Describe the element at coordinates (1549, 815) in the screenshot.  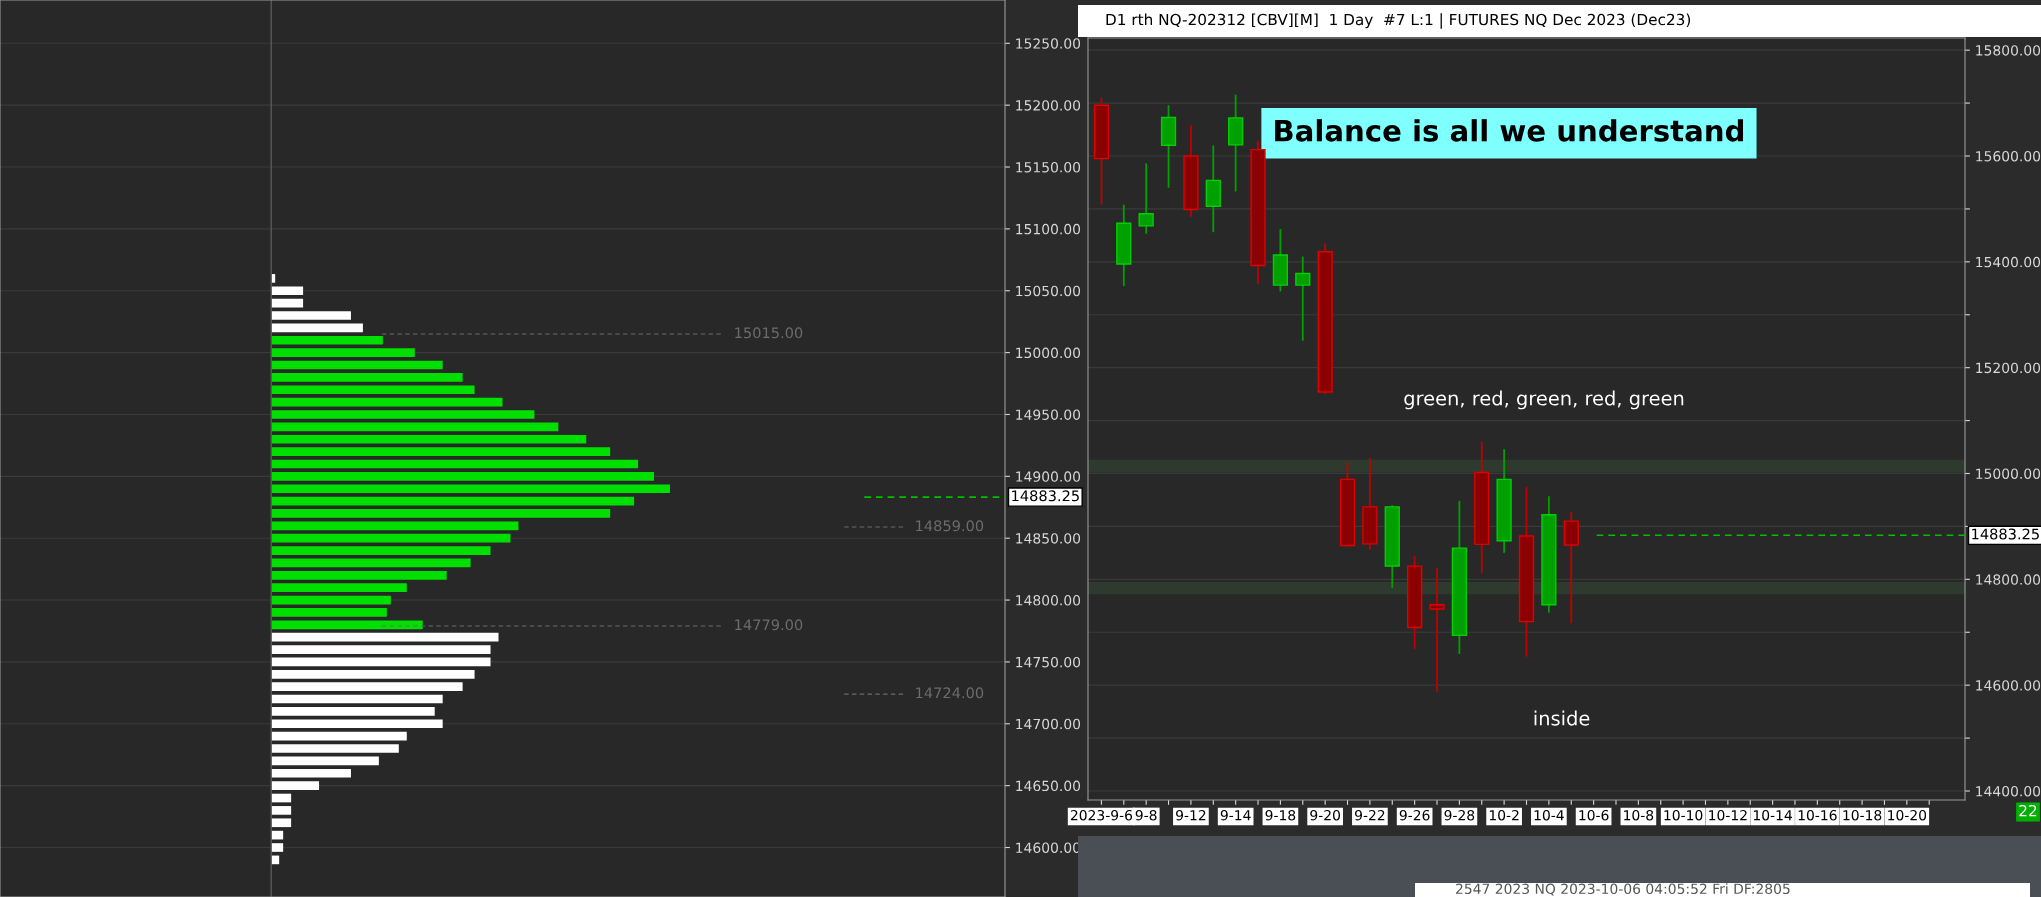
I see `x-tick-label: 10-4` at that location.